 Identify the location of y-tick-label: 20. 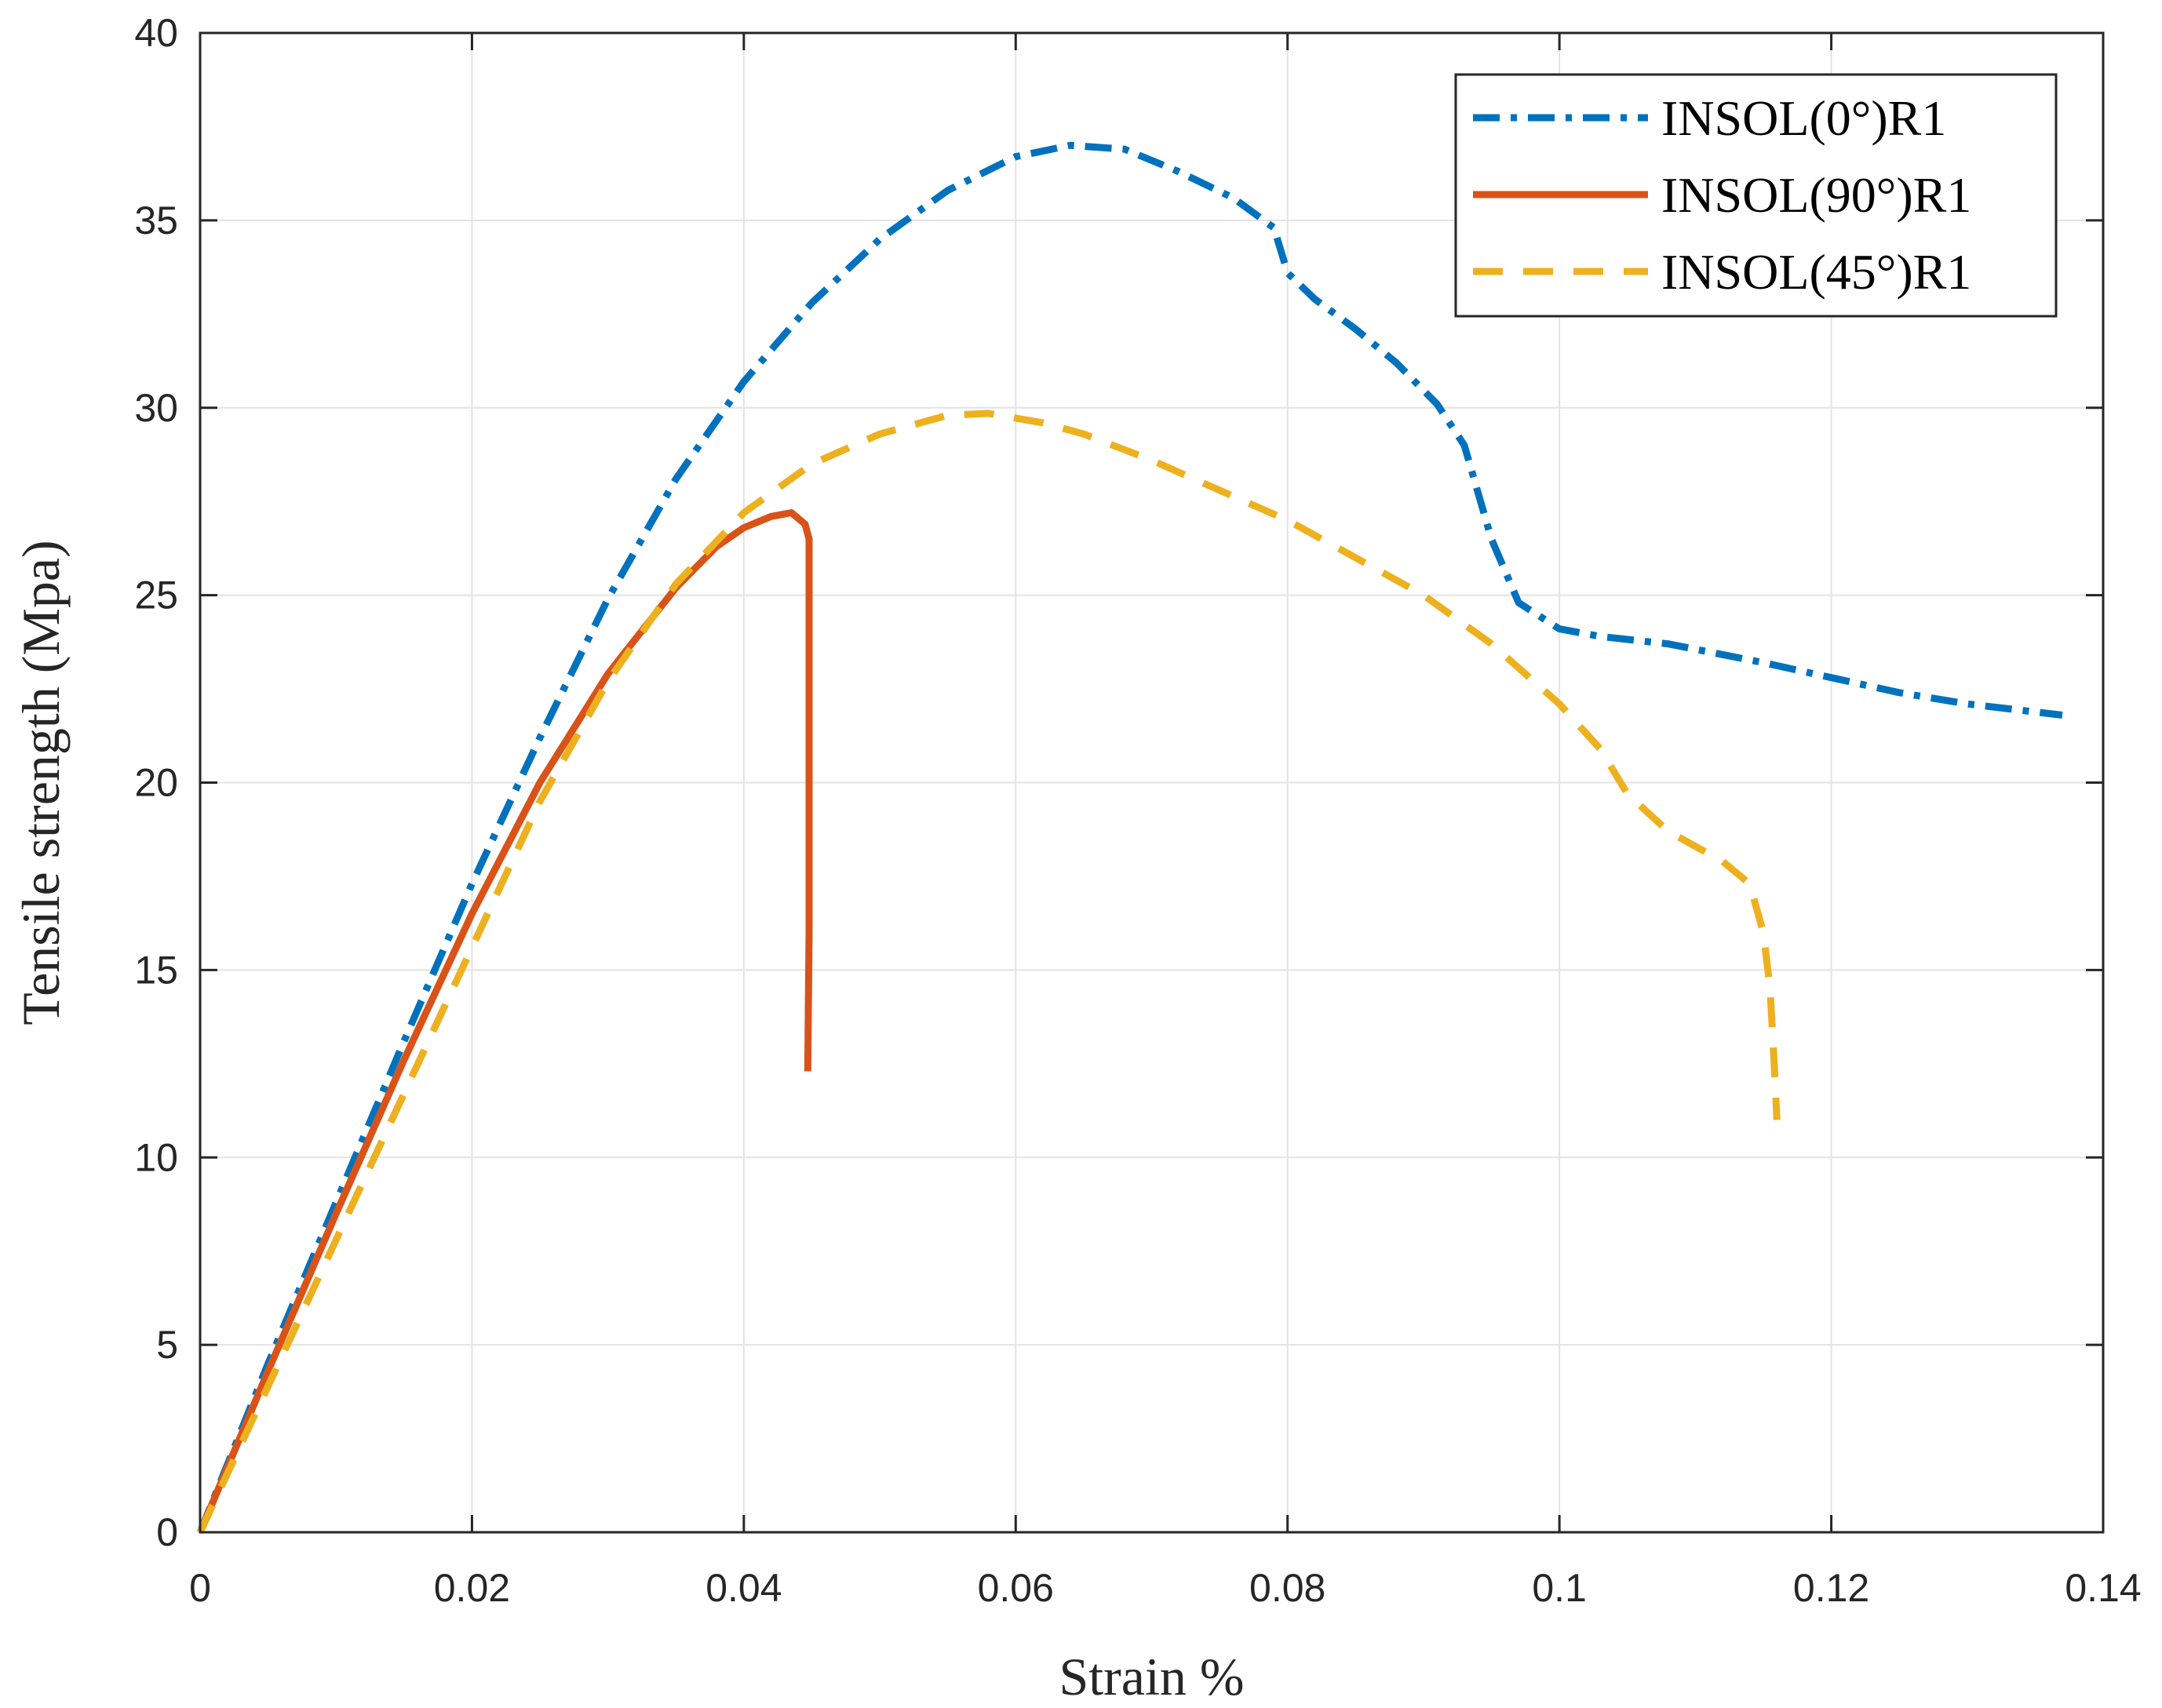
(156, 783).